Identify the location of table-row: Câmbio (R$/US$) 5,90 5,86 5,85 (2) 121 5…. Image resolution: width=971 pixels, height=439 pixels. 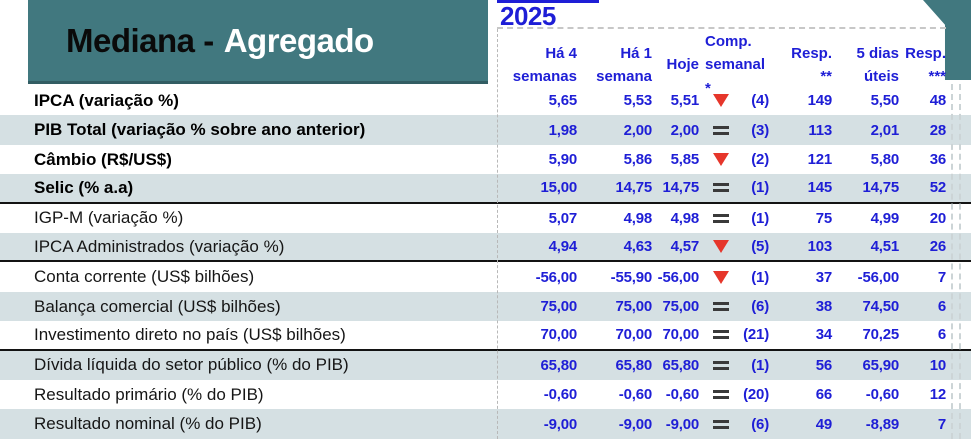
(485, 159).